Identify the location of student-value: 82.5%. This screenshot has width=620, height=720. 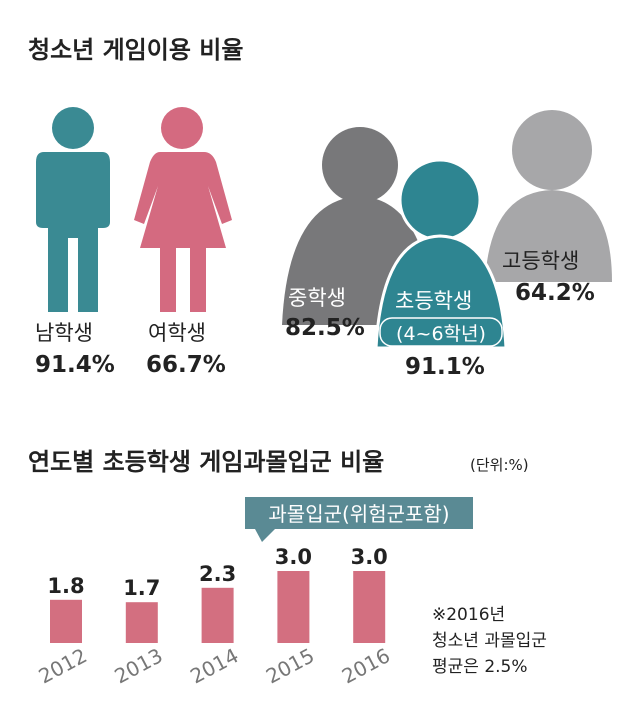
(325, 328).